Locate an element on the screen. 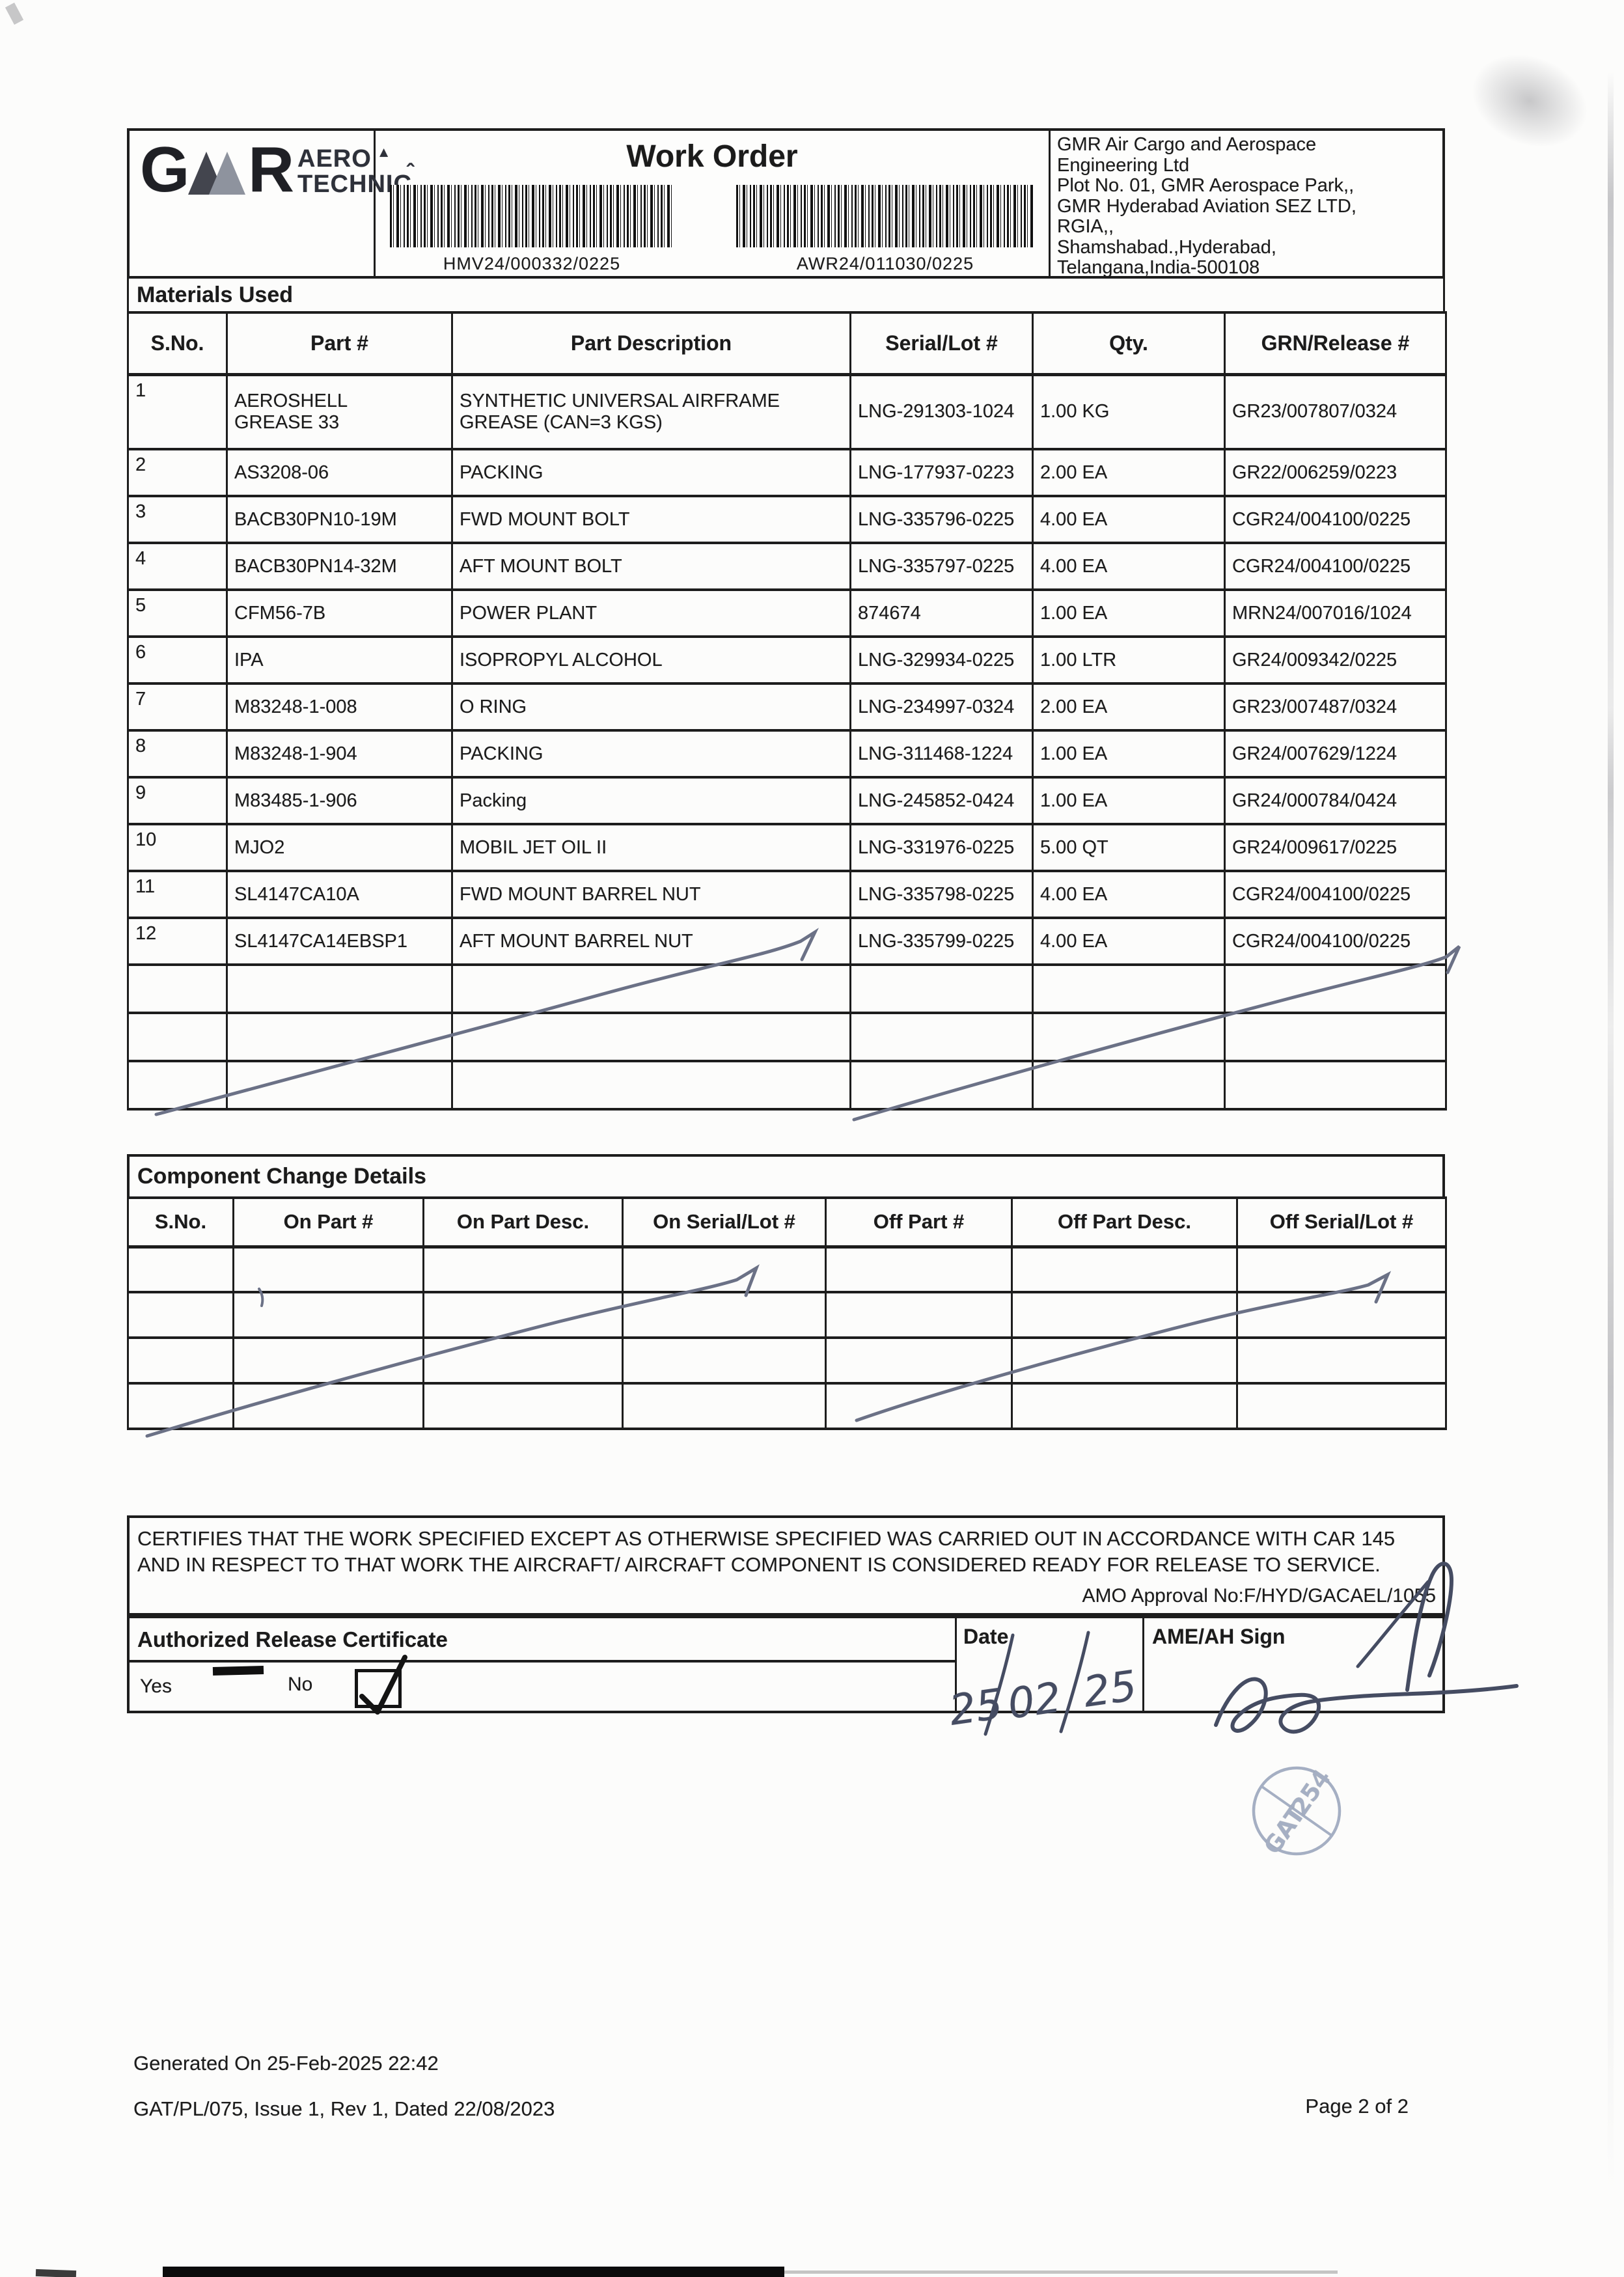 The width and height of the screenshot is (1624, 2277). sign-label: AME/AH Sign is located at coordinates (1219, 1636).